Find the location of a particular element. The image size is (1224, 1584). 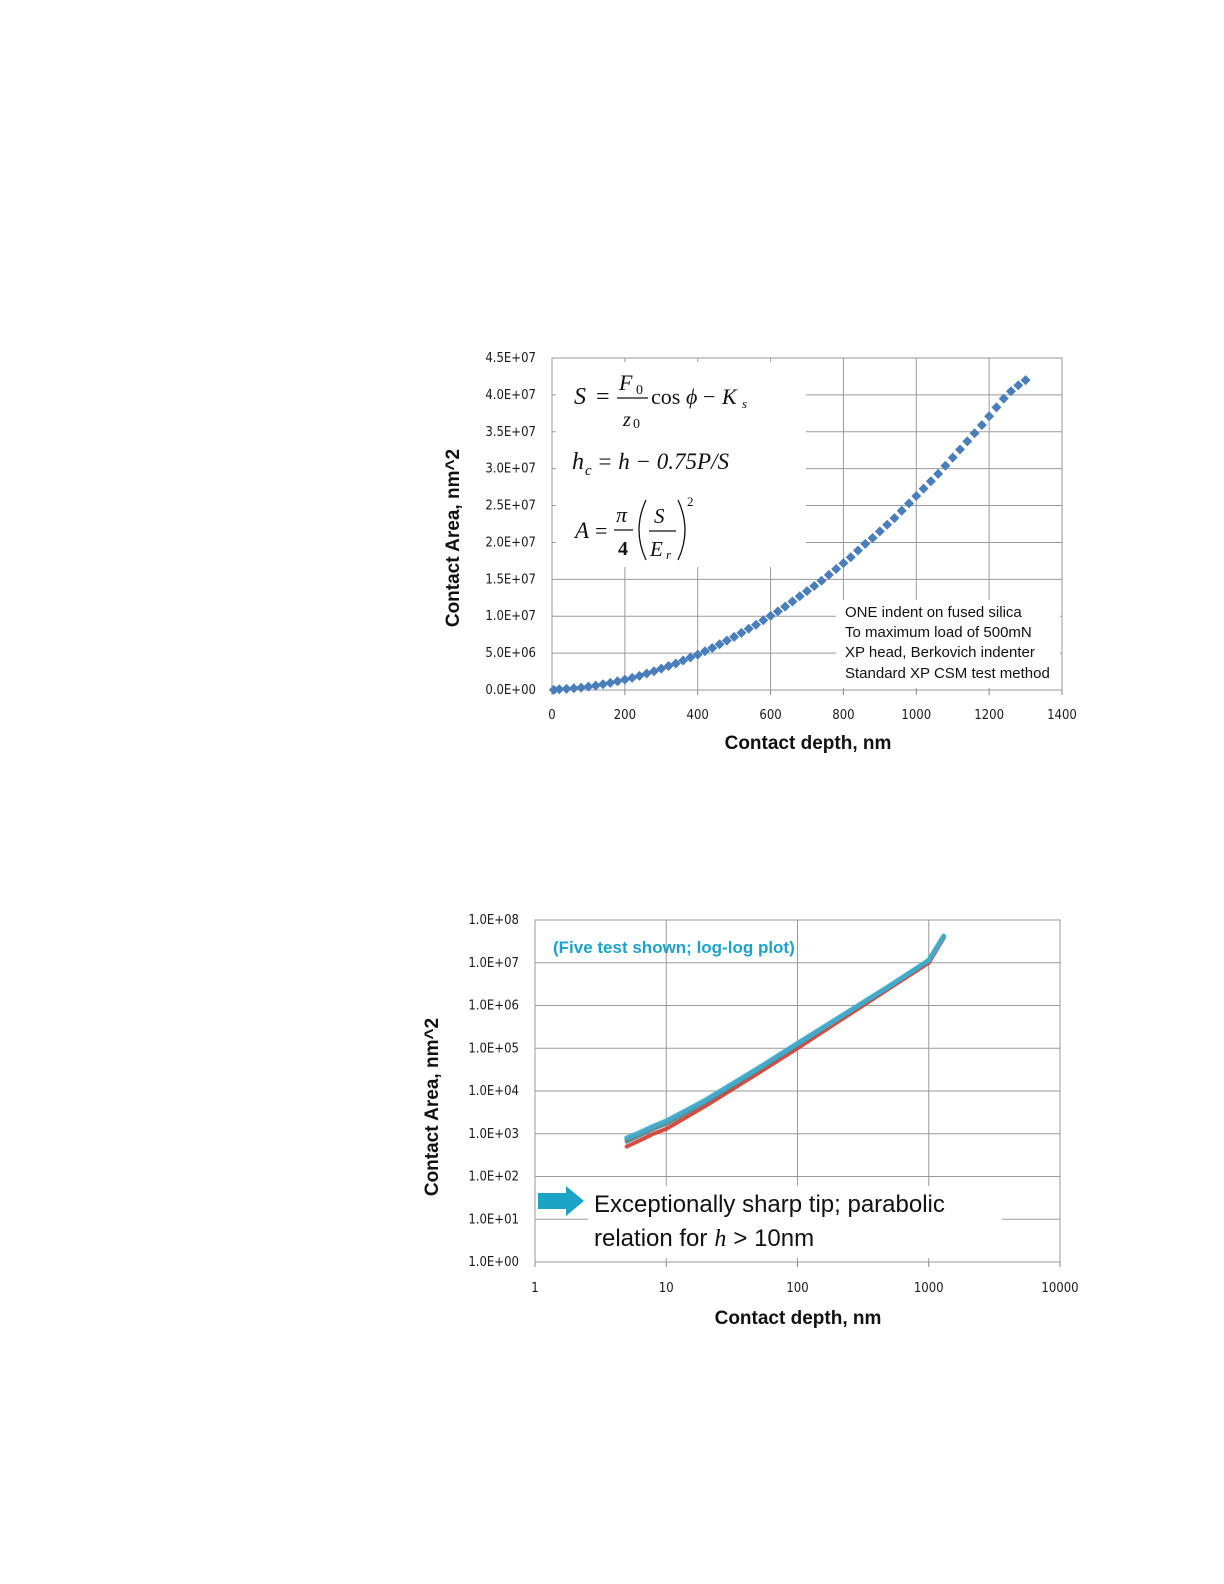

y-tick-label: 3.5E+07 is located at coordinates (510, 432).